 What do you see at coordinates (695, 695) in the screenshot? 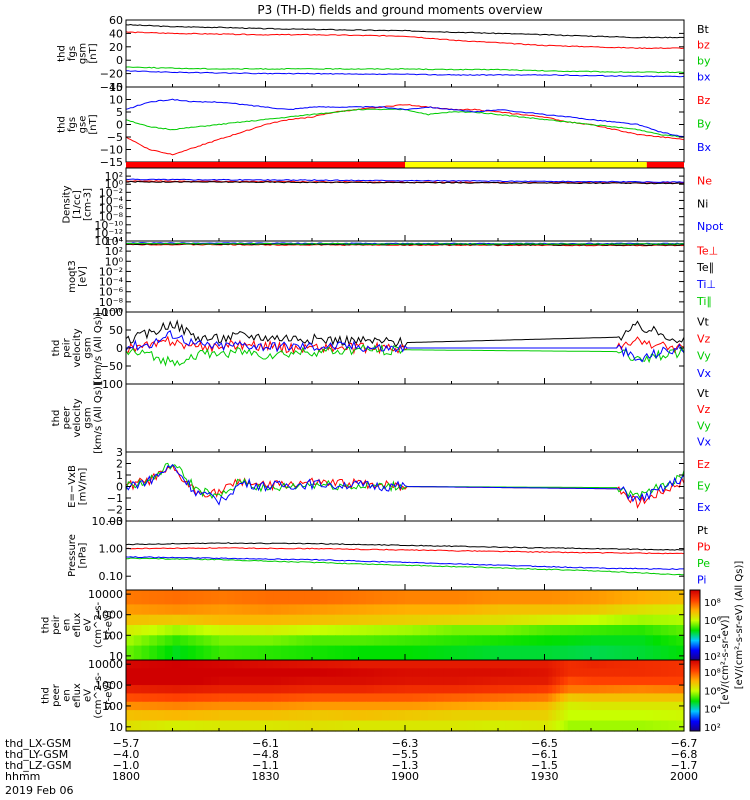
I see `colorbar-frame` at bounding box center [695, 695].